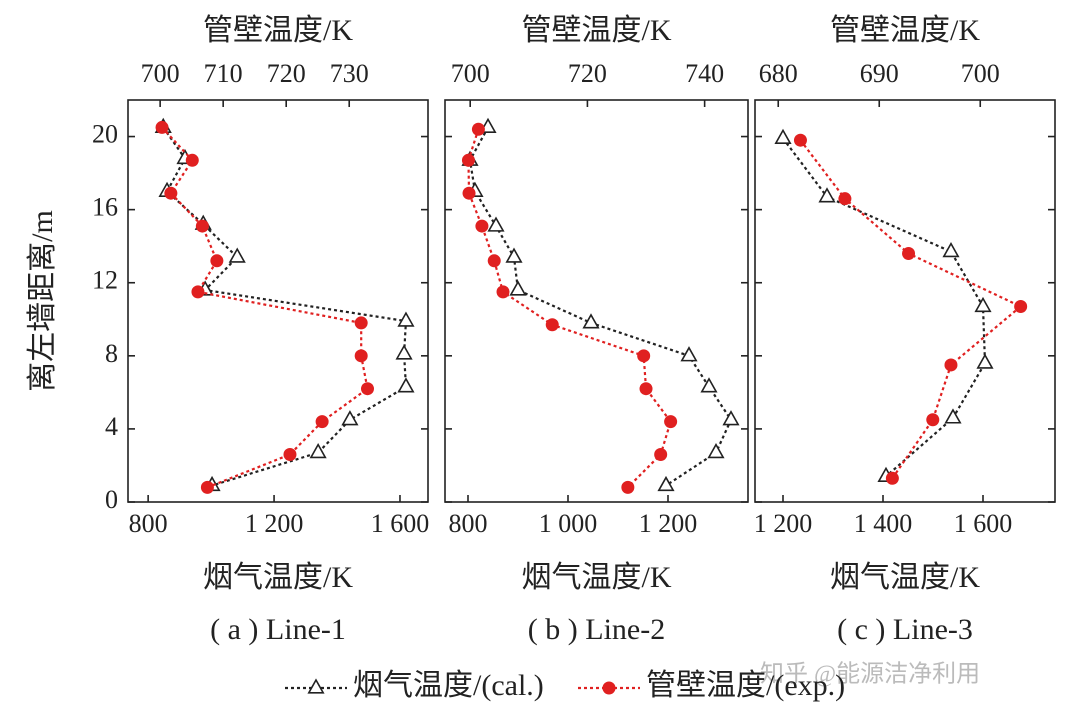 The width and height of the screenshot is (1080, 720). I want to click on y-axis-title: 离左墙距离/m, so click(42, 301).